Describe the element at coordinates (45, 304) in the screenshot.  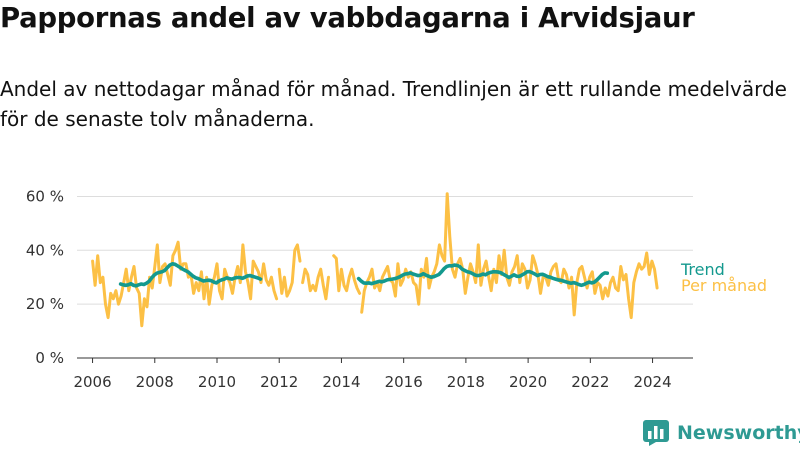
I see `y-tick-label: 20 %` at that location.